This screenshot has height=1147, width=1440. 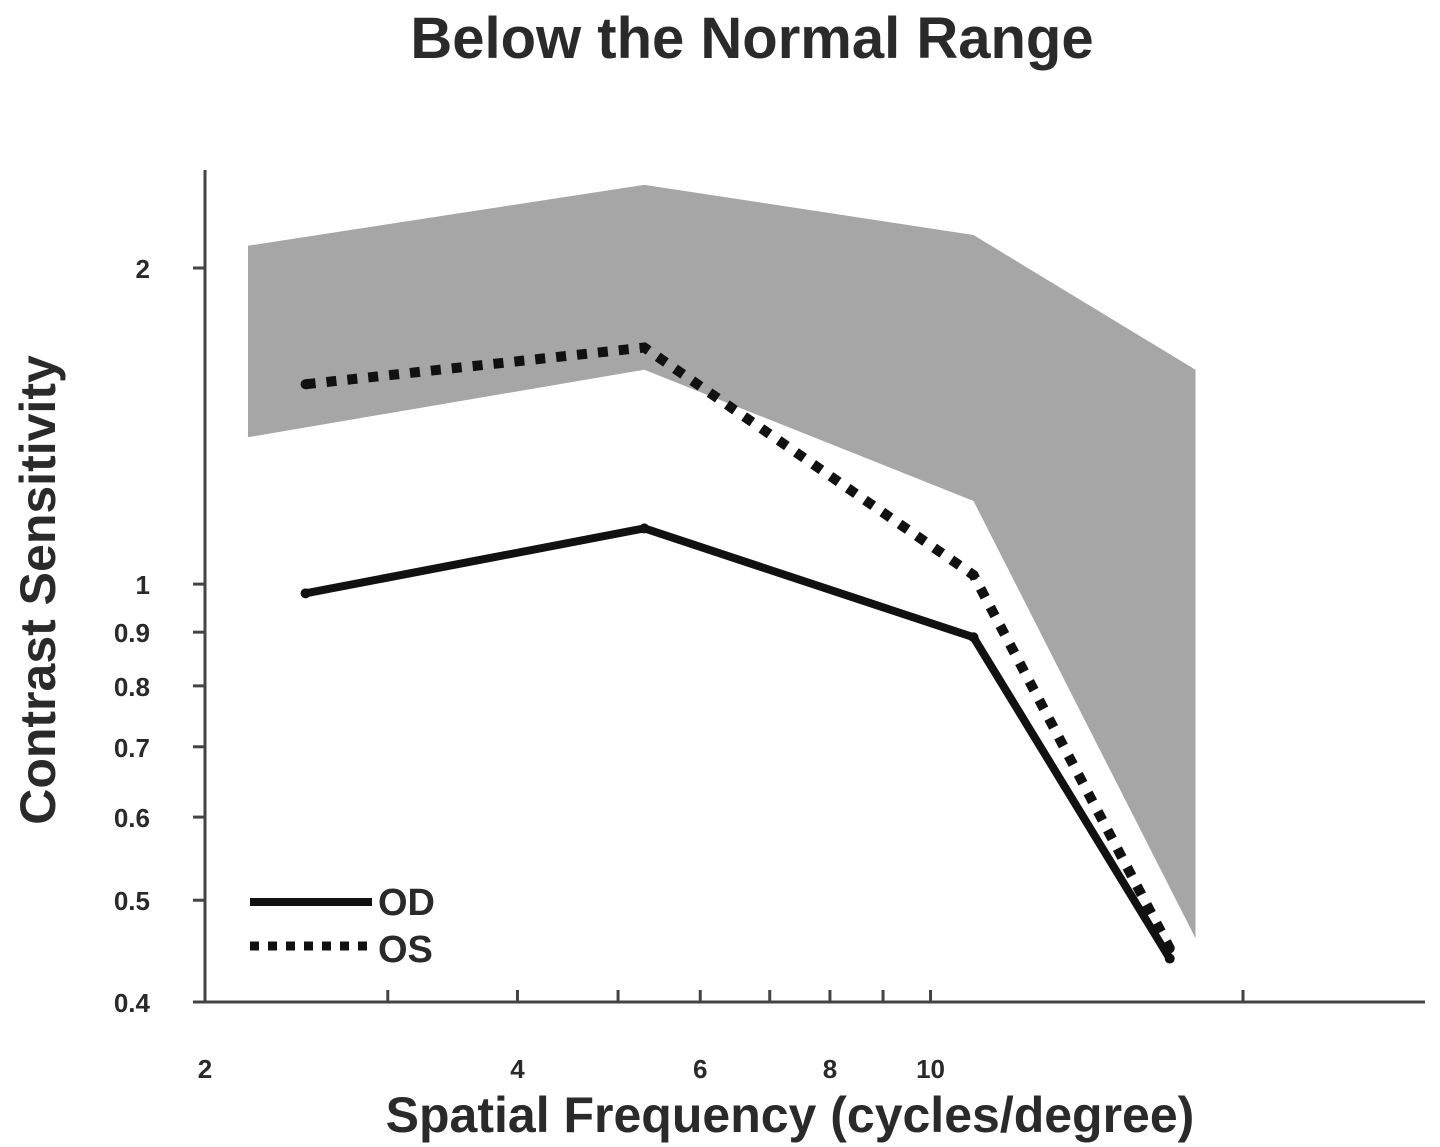 I want to click on y-tick-label: 2, so click(x=143, y=269).